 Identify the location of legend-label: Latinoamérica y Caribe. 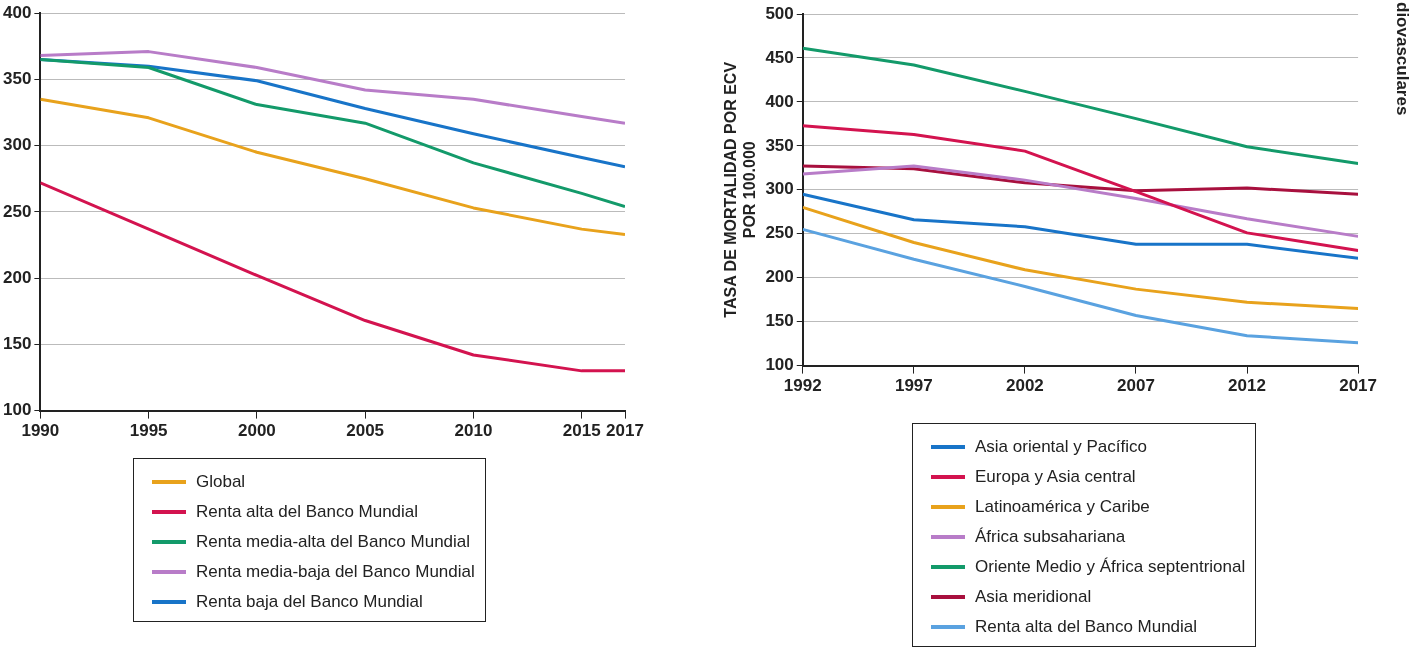
(1062, 507).